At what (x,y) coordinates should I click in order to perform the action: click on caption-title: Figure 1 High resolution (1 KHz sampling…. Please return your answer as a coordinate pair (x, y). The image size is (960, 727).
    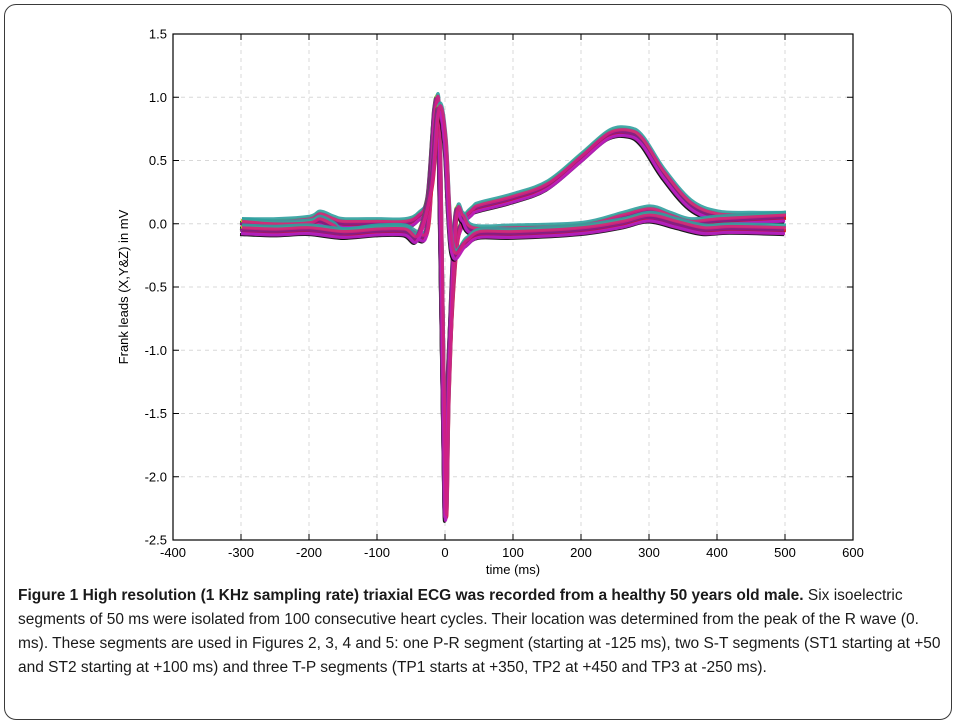
    Looking at the image, I should click on (411, 595).